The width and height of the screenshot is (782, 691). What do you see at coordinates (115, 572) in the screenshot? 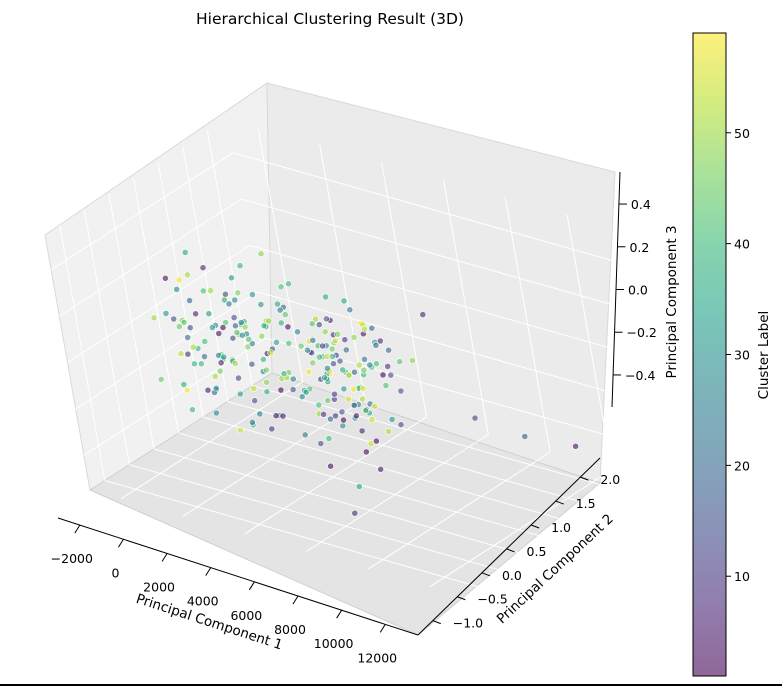
I see `x-tick-label: 0` at bounding box center [115, 572].